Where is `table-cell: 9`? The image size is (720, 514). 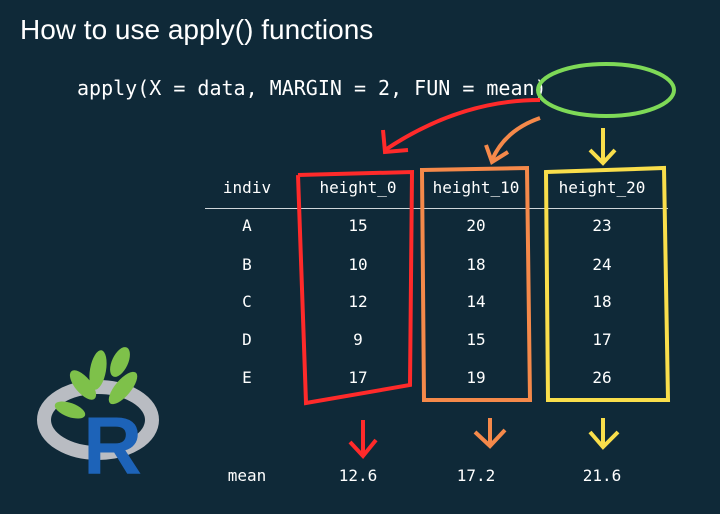
table-cell: 9 is located at coordinates (358, 339).